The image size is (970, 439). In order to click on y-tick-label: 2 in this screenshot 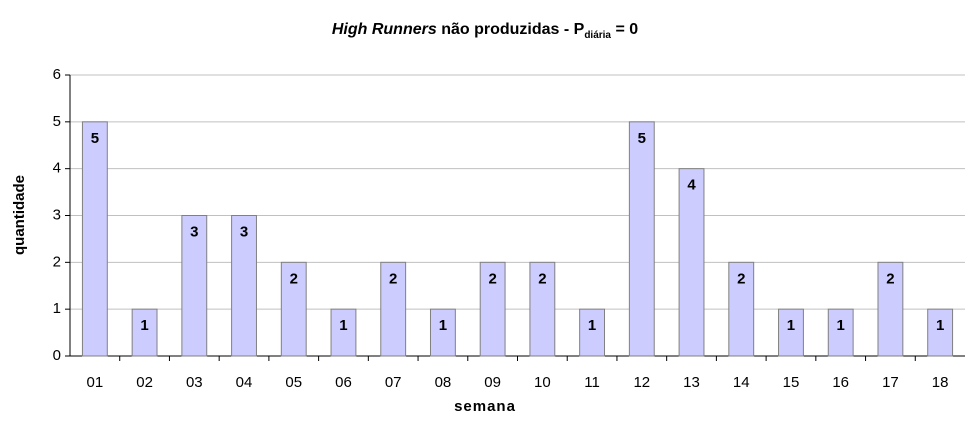, I will do `click(57, 261)`.